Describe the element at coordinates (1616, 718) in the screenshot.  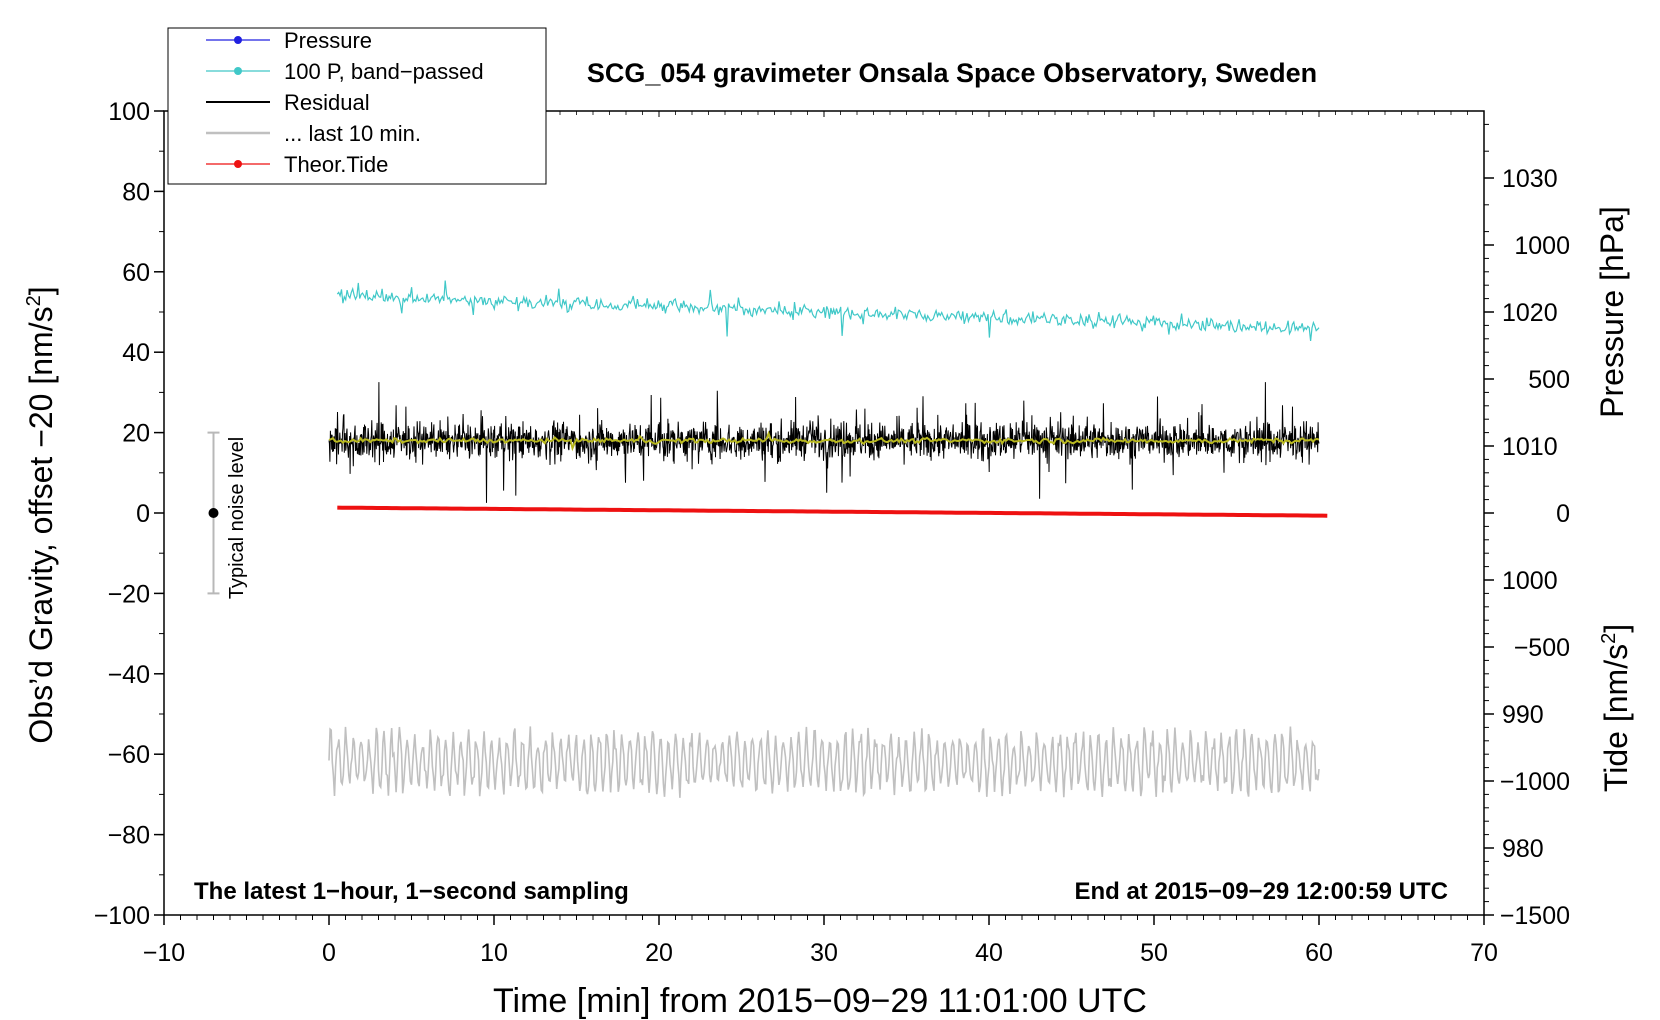
I see `y-axis-tide-label-main: Tide [nm/s` at that location.